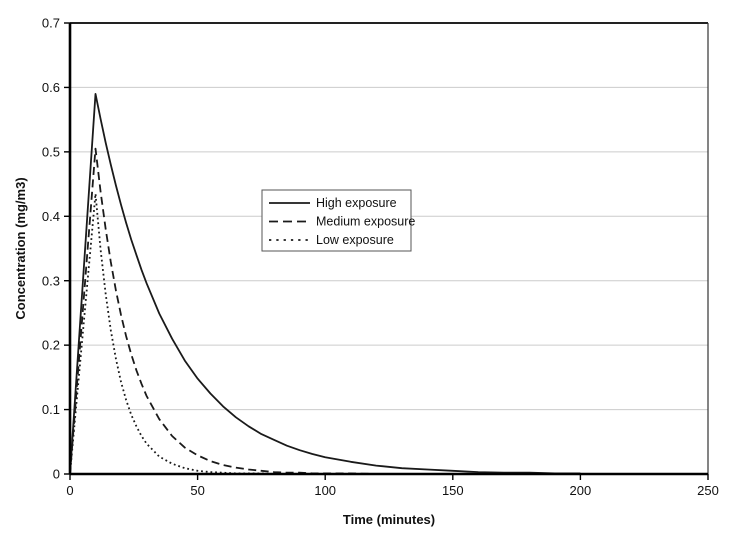 The height and width of the screenshot is (545, 743). I want to click on y-axis-title: Concentration (mg/m3), so click(20, 248).